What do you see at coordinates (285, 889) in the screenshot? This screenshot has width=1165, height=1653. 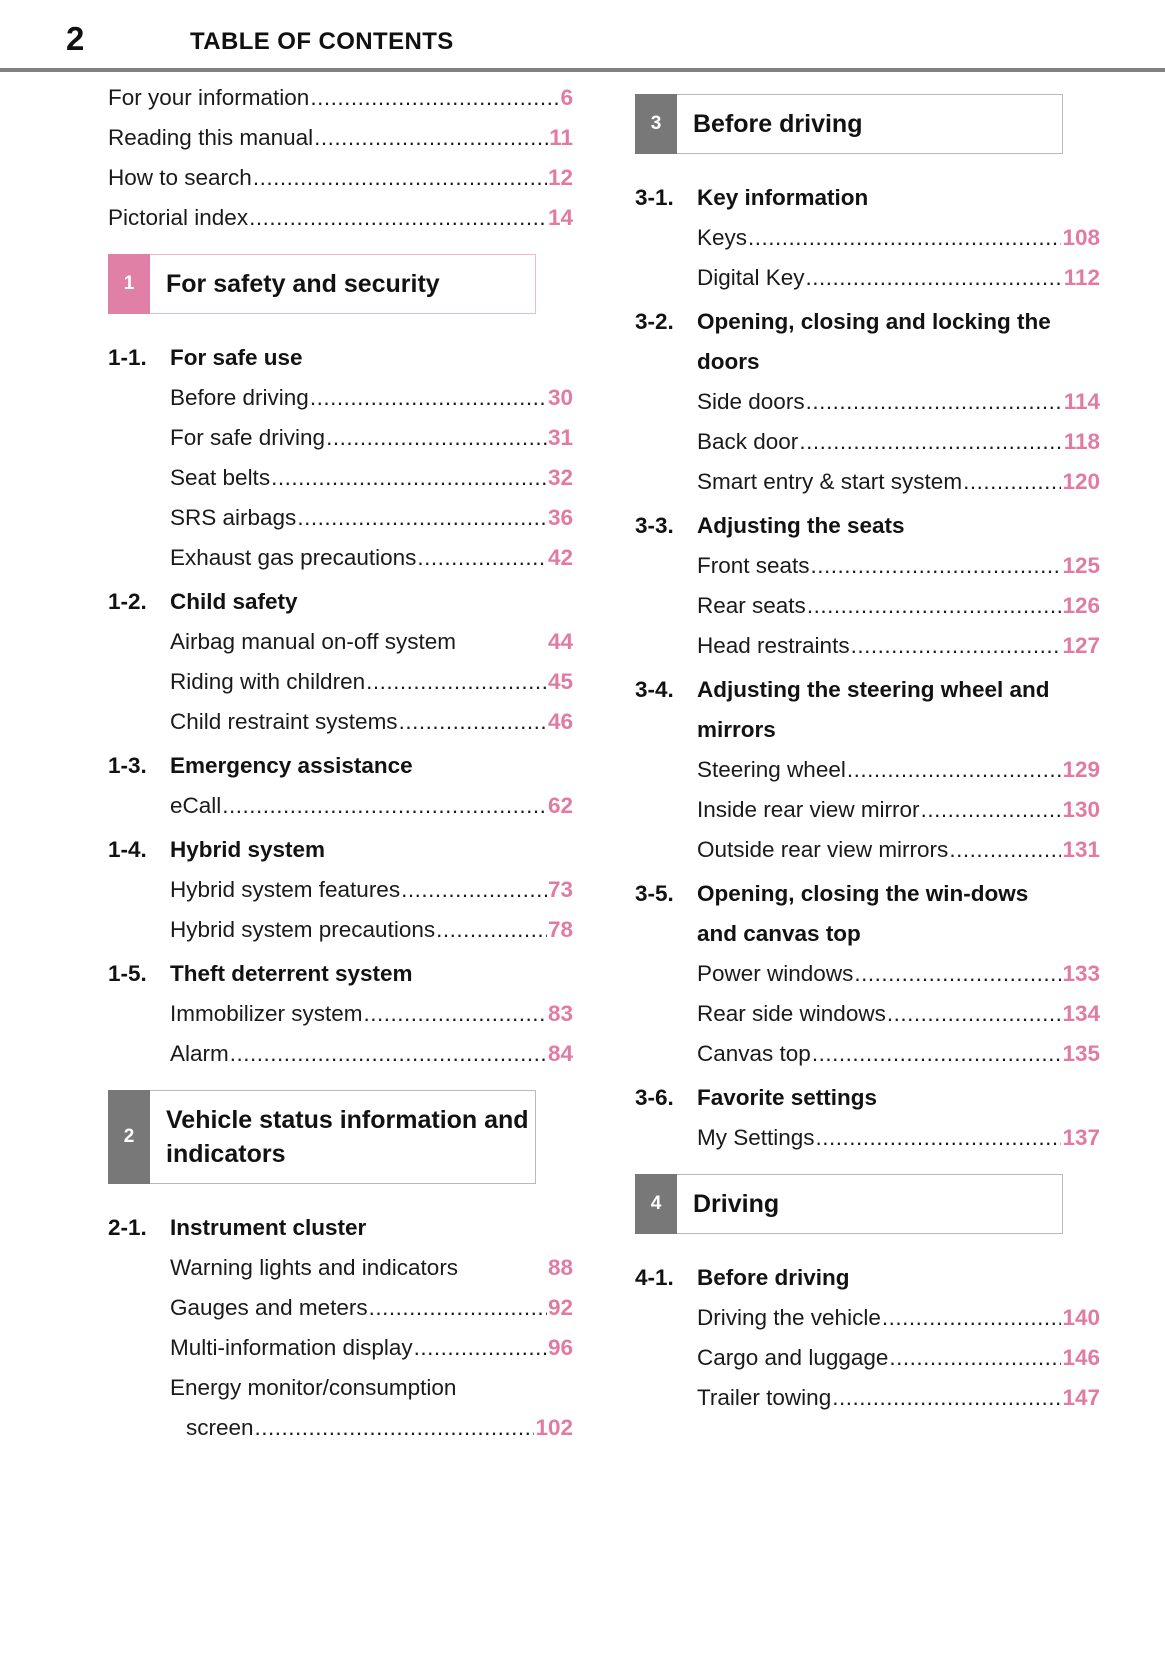 I see `toc-entry-title: Hybrid system features` at bounding box center [285, 889].